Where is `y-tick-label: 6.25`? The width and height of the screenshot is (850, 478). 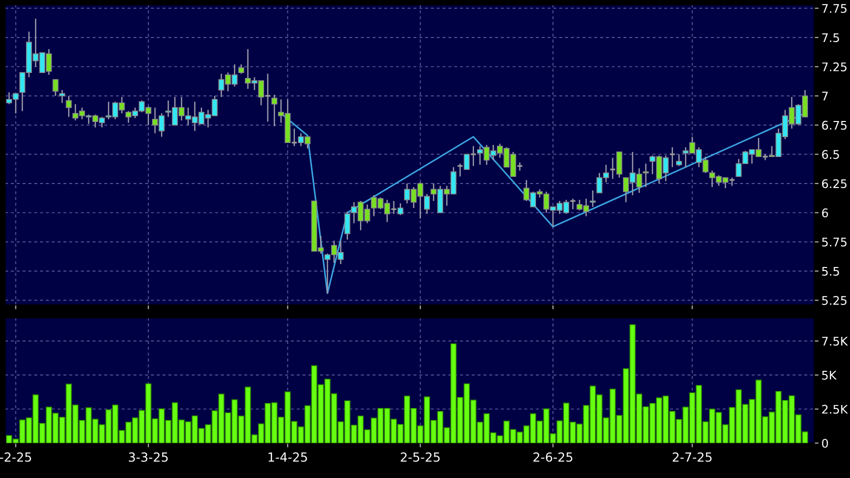
y-tick-label: 6.25 is located at coordinates (834, 183).